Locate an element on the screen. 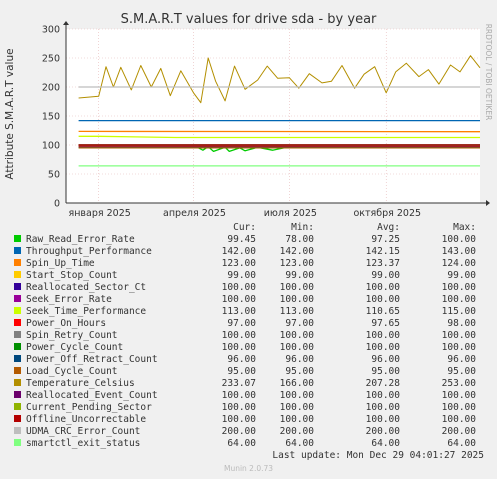 This screenshot has height=479, width=497. legend-column-header: Max: is located at coordinates (464, 227).